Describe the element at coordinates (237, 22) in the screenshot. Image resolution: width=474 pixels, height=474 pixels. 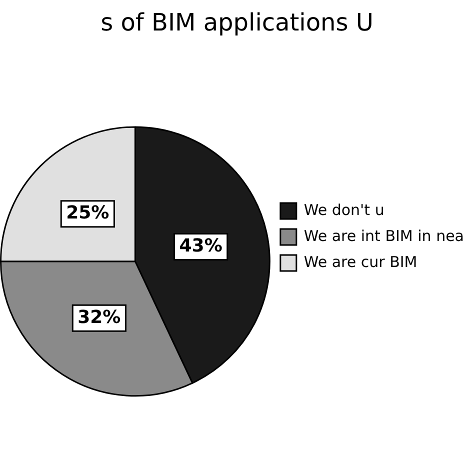
I see `chart-title: s of BIM applications U` at that location.